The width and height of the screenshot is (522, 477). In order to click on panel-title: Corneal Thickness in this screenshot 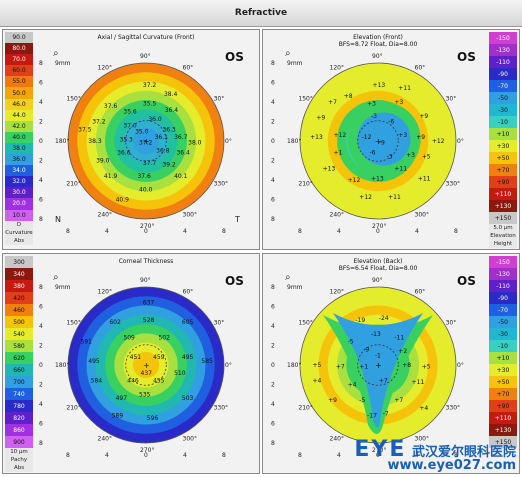, I will do `click(146, 261)`.